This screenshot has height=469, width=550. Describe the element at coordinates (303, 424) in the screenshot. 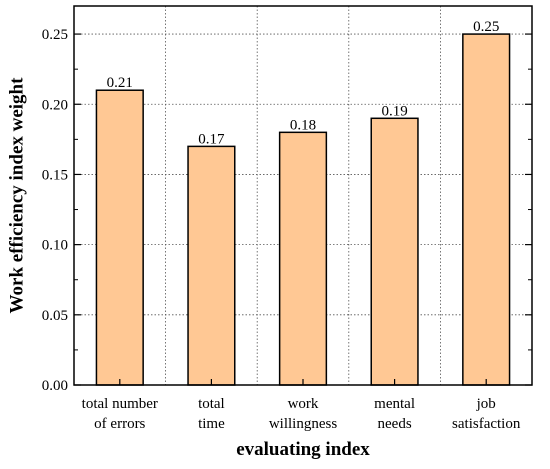

I see `x-tick-label: willingness` at that location.